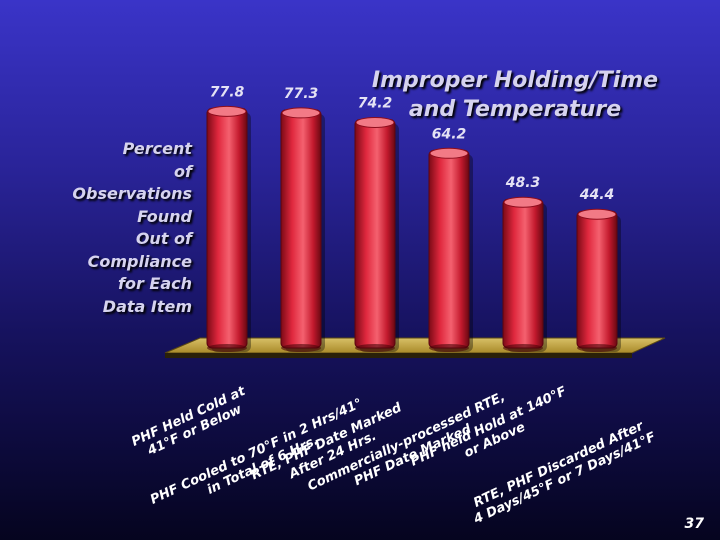 This screenshot has height=540, width=720. Describe the element at coordinates (515, 95) in the screenshot. I see `chart-title: Improper Holding/Time and Temperature` at that location.